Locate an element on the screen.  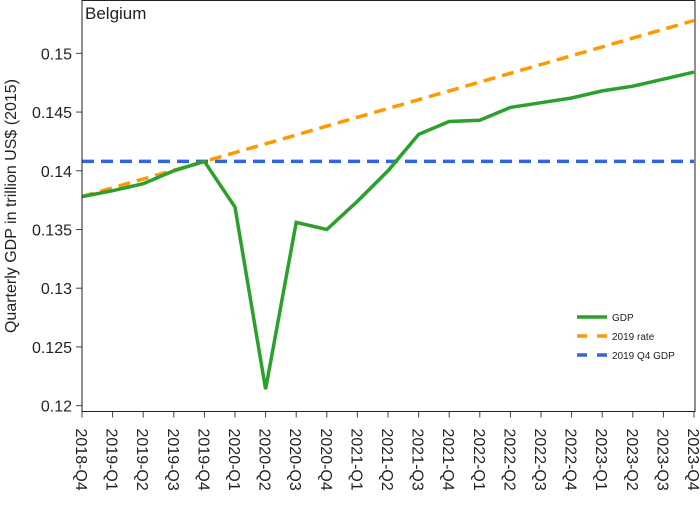
x-tick-label: 2020-Q2 is located at coordinates (264, 460).